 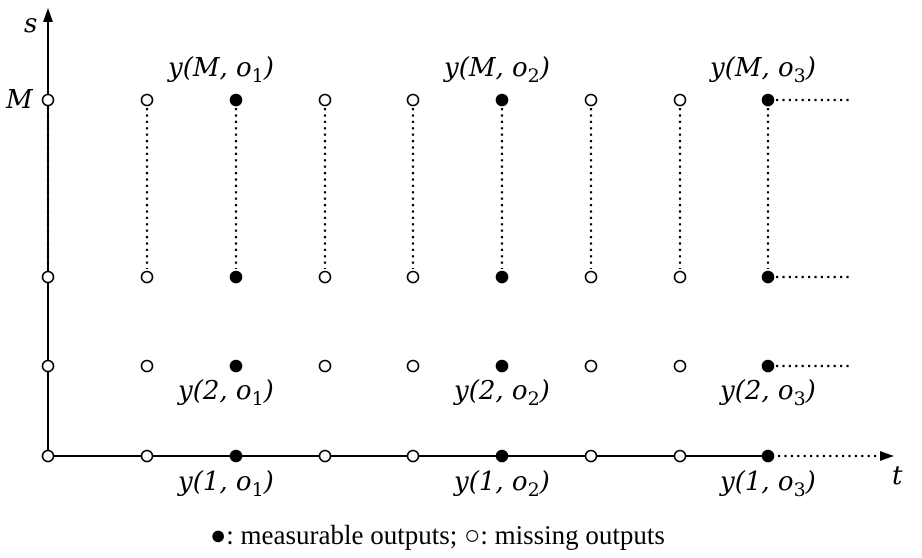 What do you see at coordinates (225, 484) in the screenshot?
I see `label-bottom-o1: y(1, o1)` at bounding box center [225, 484].